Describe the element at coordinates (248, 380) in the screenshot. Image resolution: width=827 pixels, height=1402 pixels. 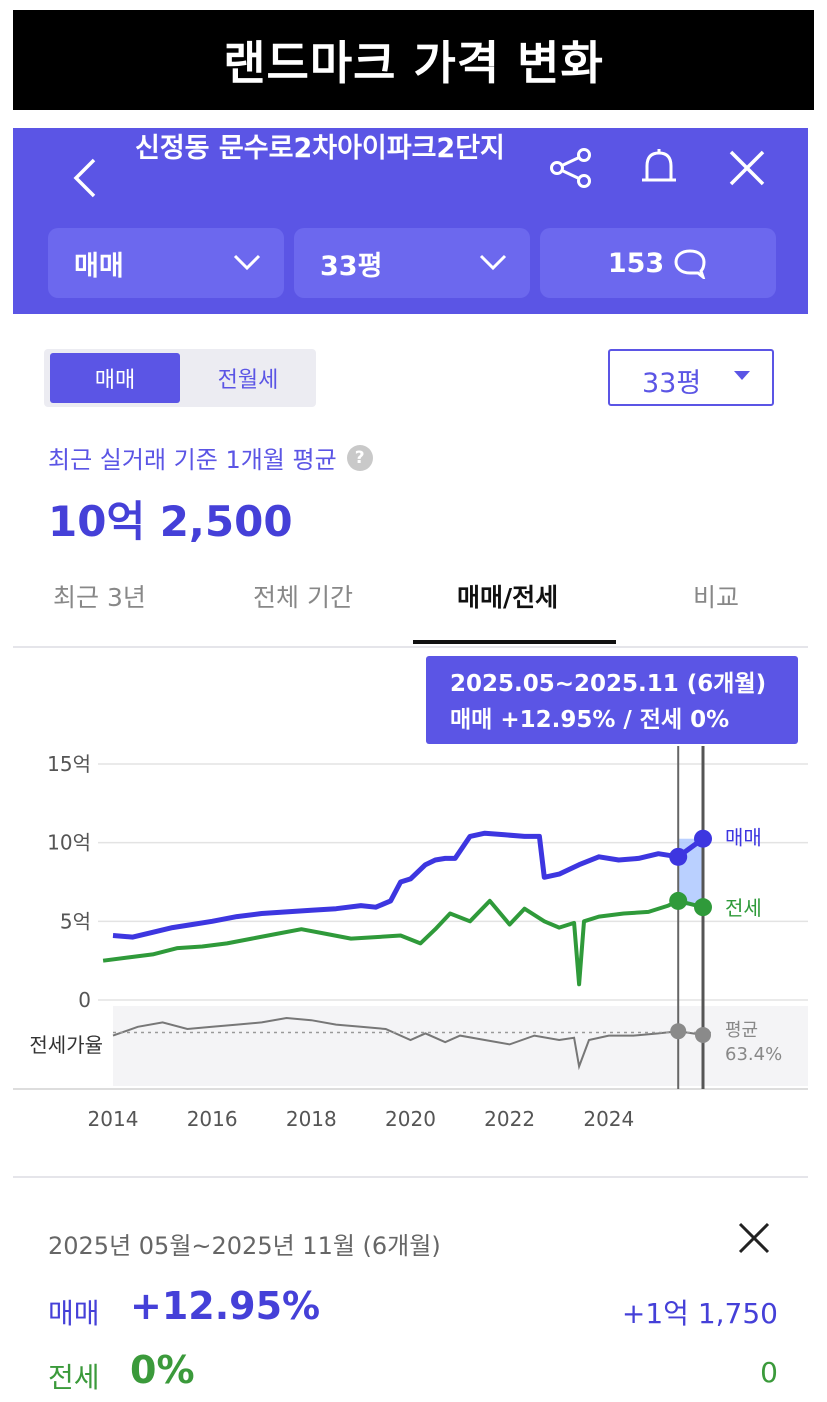
I see `toggle-rent: 전월세` at that location.